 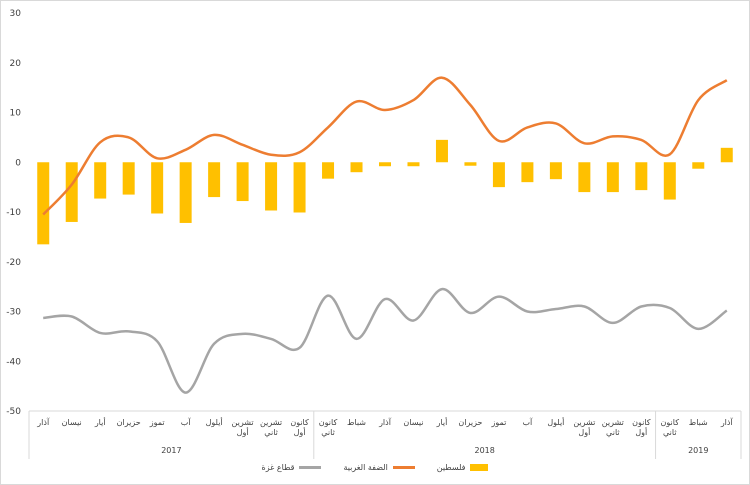 What do you see at coordinates (18, 163) in the screenshot?
I see `y-tick-label: 0` at bounding box center [18, 163].